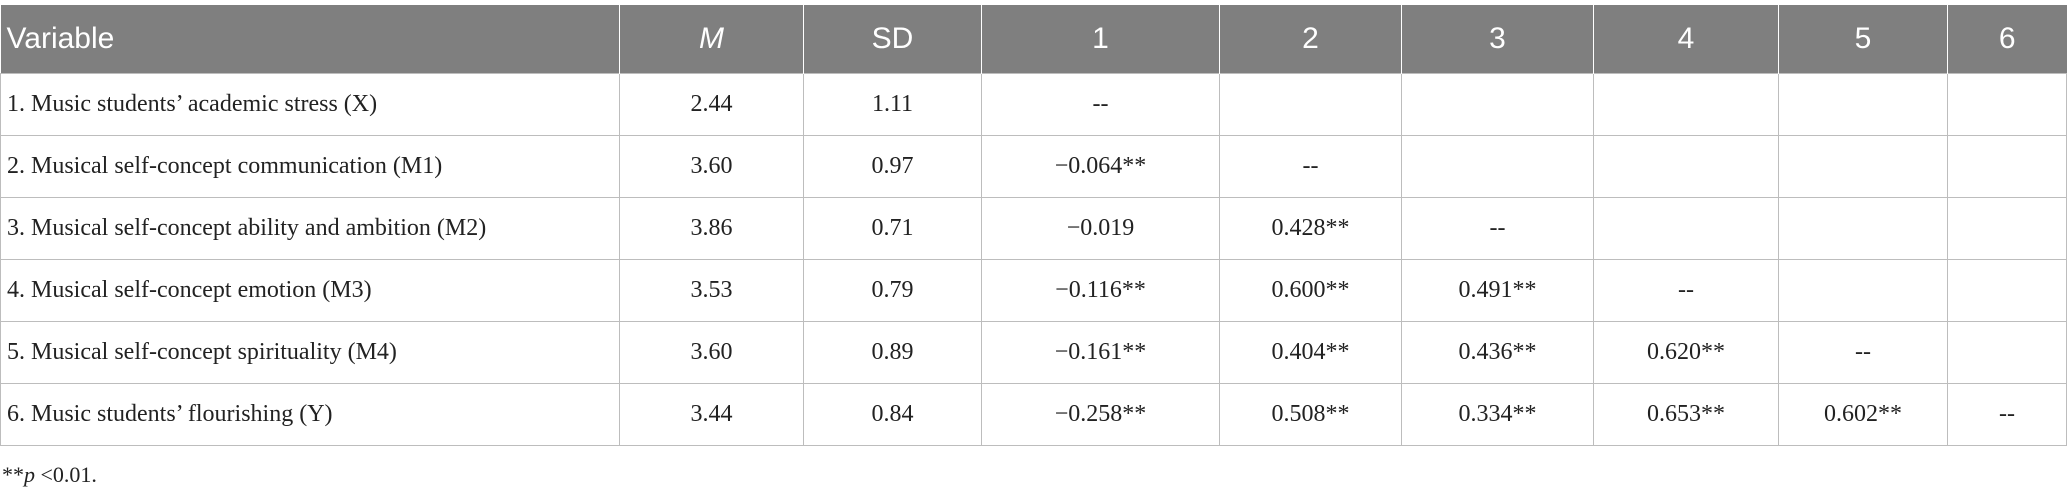 This screenshot has height=499, width=2068. I want to click on footnote-suffix: <0.01., so click(66, 474).